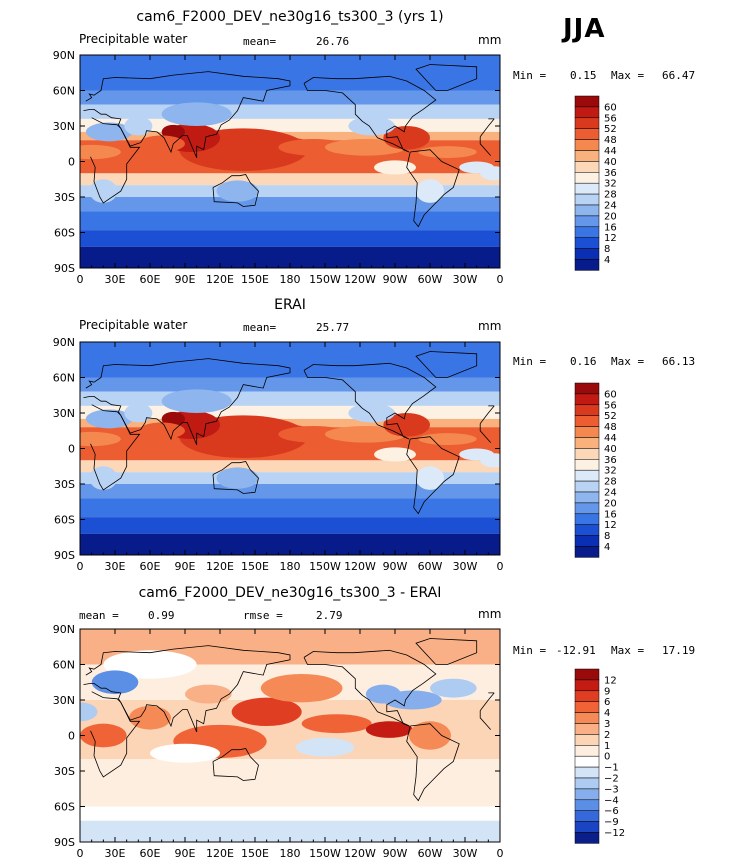  What do you see at coordinates (220, 279) in the screenshot?
I see `x-tick-label: 120E` at bounding box center [220, 279].